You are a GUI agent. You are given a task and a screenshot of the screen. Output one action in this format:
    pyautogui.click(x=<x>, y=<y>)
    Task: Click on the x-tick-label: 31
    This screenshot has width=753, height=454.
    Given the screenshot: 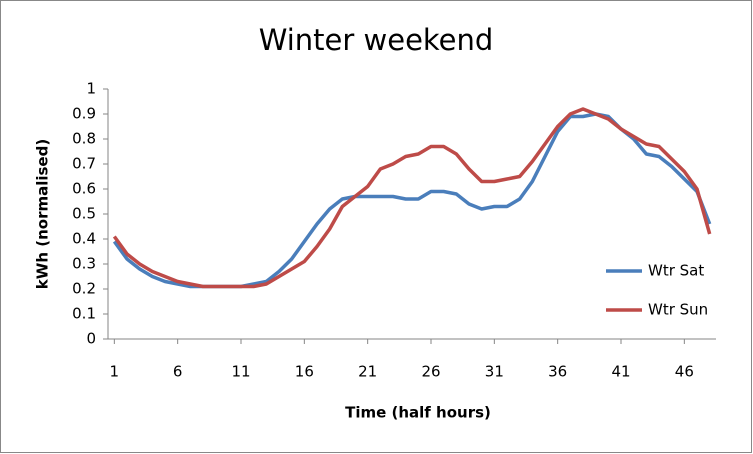 What is the action you would take?
    pyautogui.click(x=494, y=372)
    